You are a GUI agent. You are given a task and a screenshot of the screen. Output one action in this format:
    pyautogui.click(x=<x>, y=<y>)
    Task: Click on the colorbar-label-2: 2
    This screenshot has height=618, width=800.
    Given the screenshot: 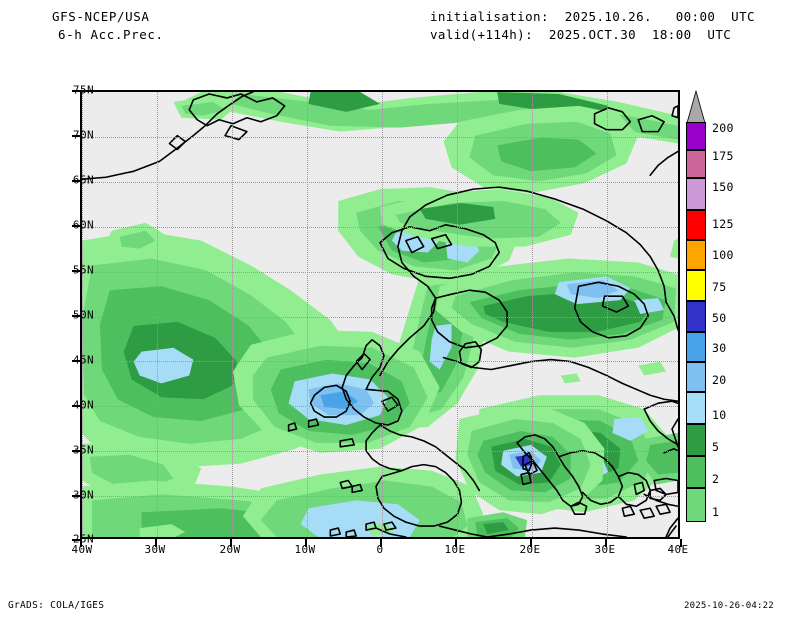 What is the action you would take?
    pyautogui.click(x=716, y=479)
    